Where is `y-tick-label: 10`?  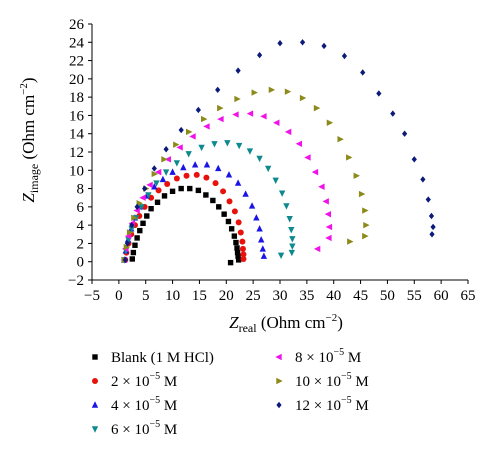
y-tick-label: 10 is located at coordinates (76, 171).